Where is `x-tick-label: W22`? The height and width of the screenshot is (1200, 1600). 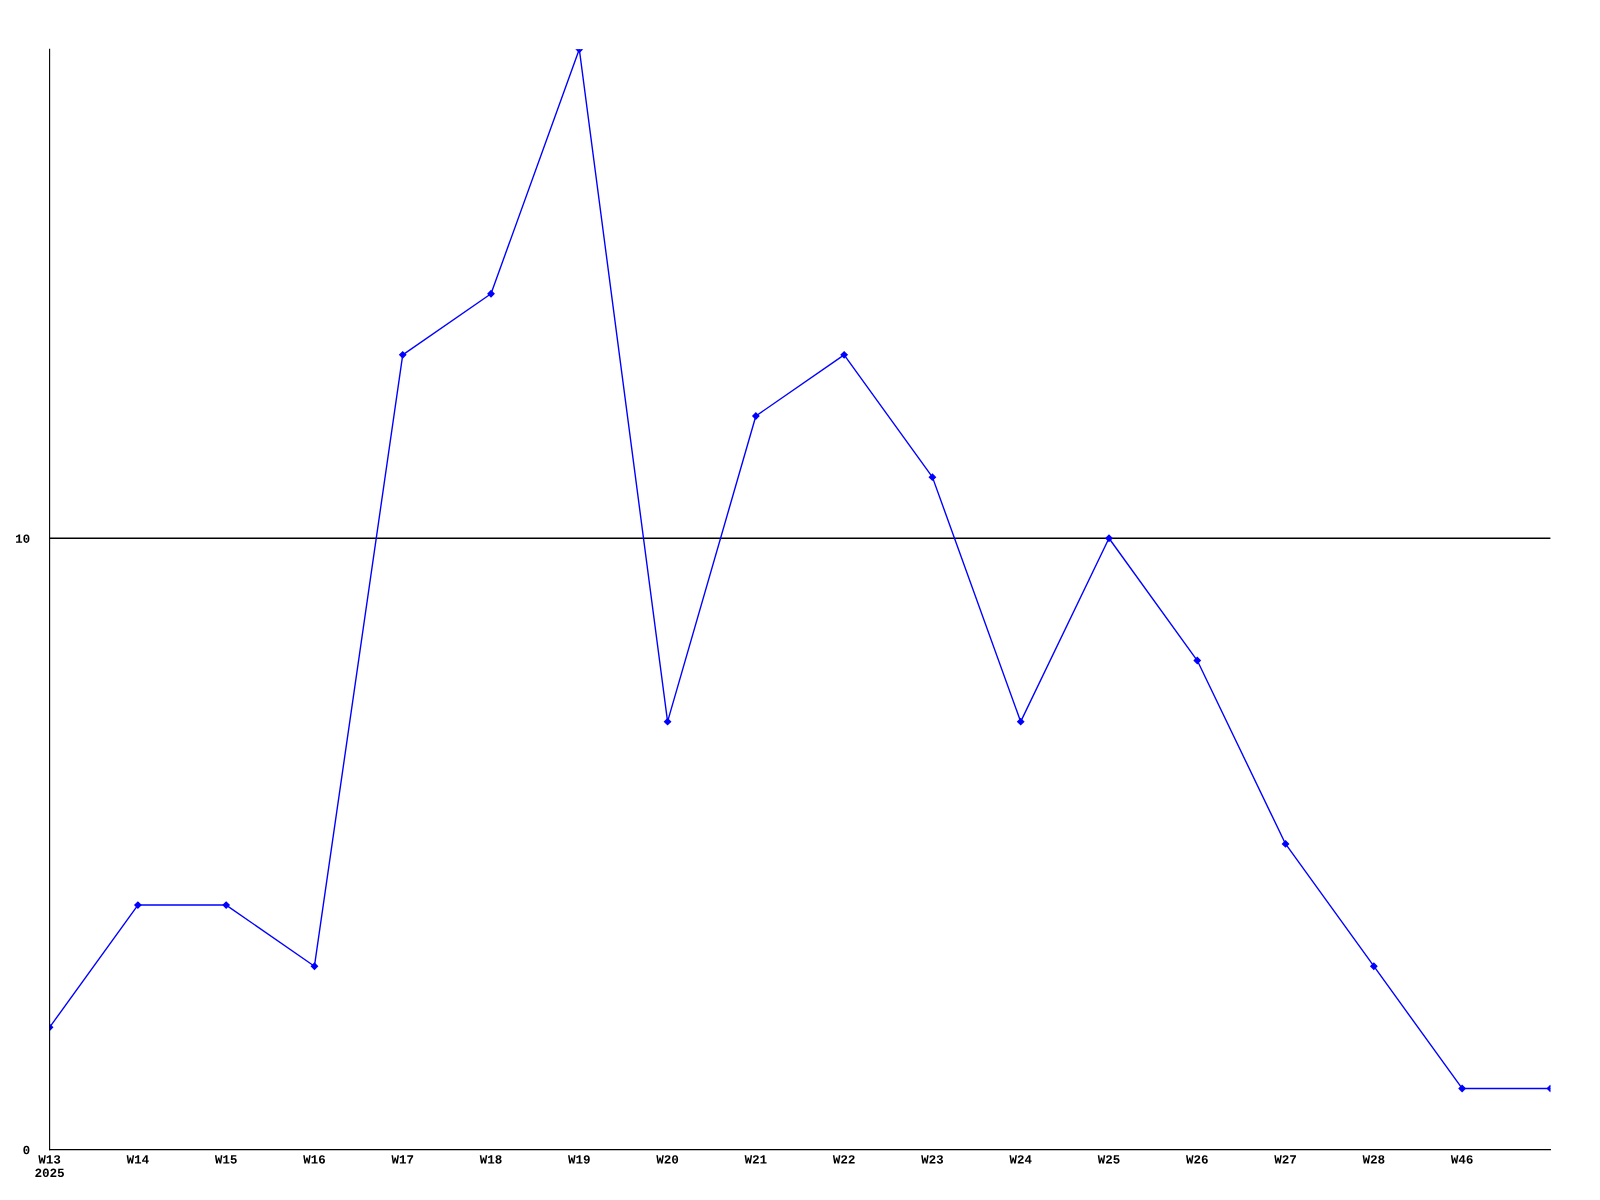
x-tick-label: W22 is located at coordinates (843, 1159).